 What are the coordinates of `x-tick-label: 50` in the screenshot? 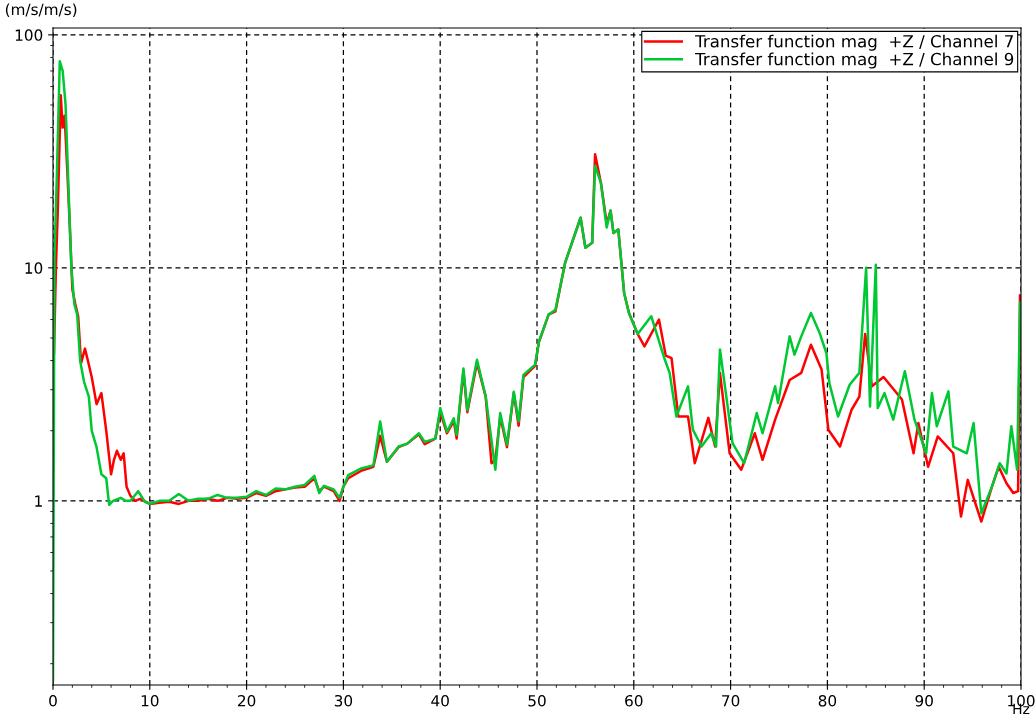 It's located at (537, 700).